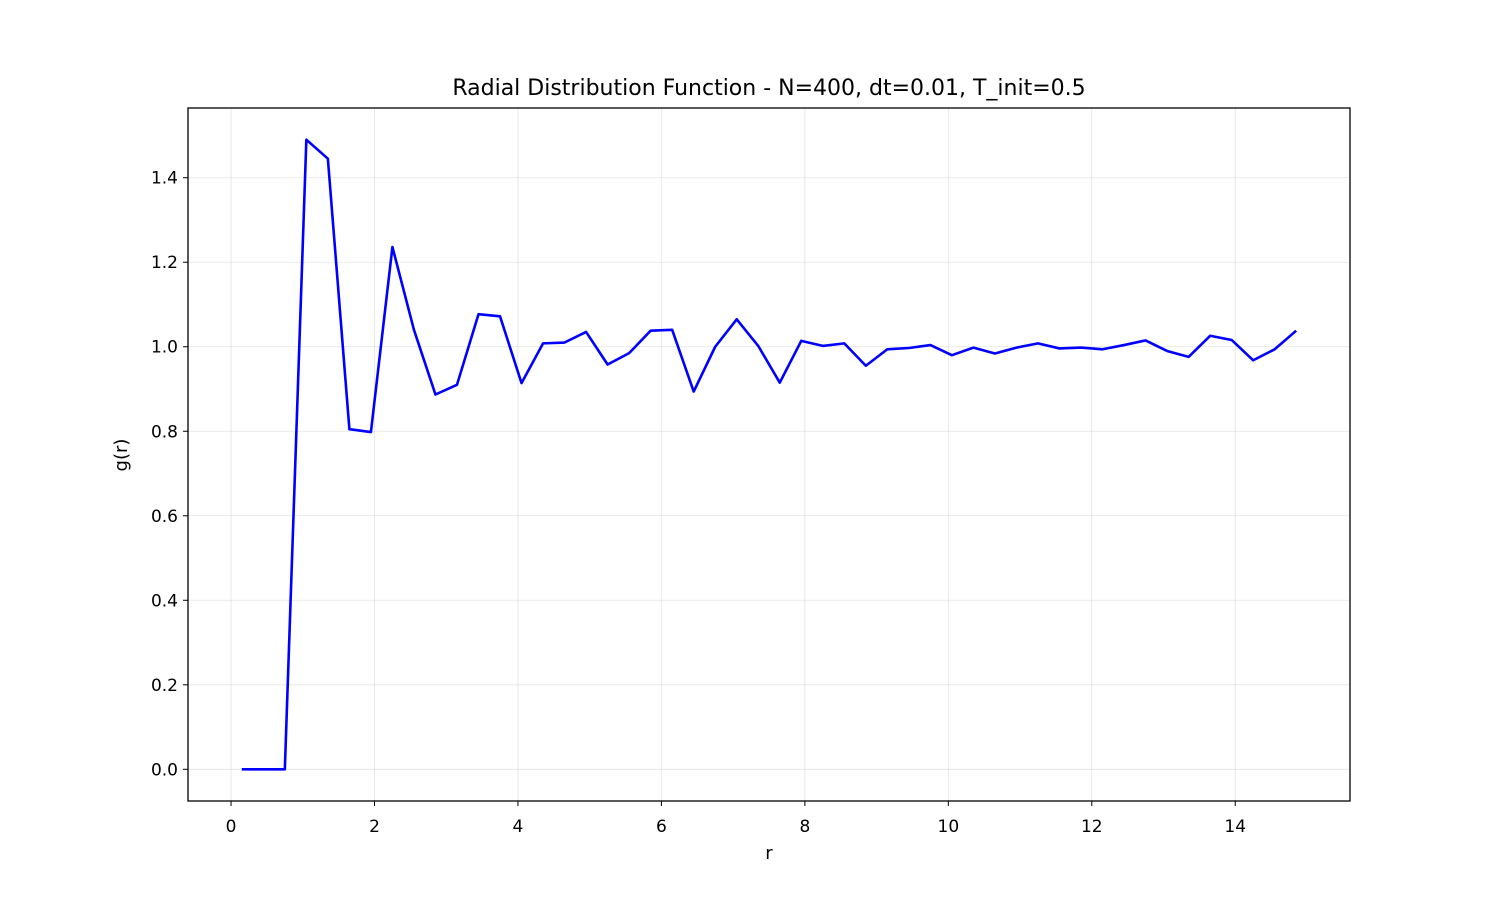 Image resolution: width=1500 pixels, height=900 pixels. Describe the element at coordinates (374, 827) in the screenshot. I see `x-tick-label: 2` at that location.